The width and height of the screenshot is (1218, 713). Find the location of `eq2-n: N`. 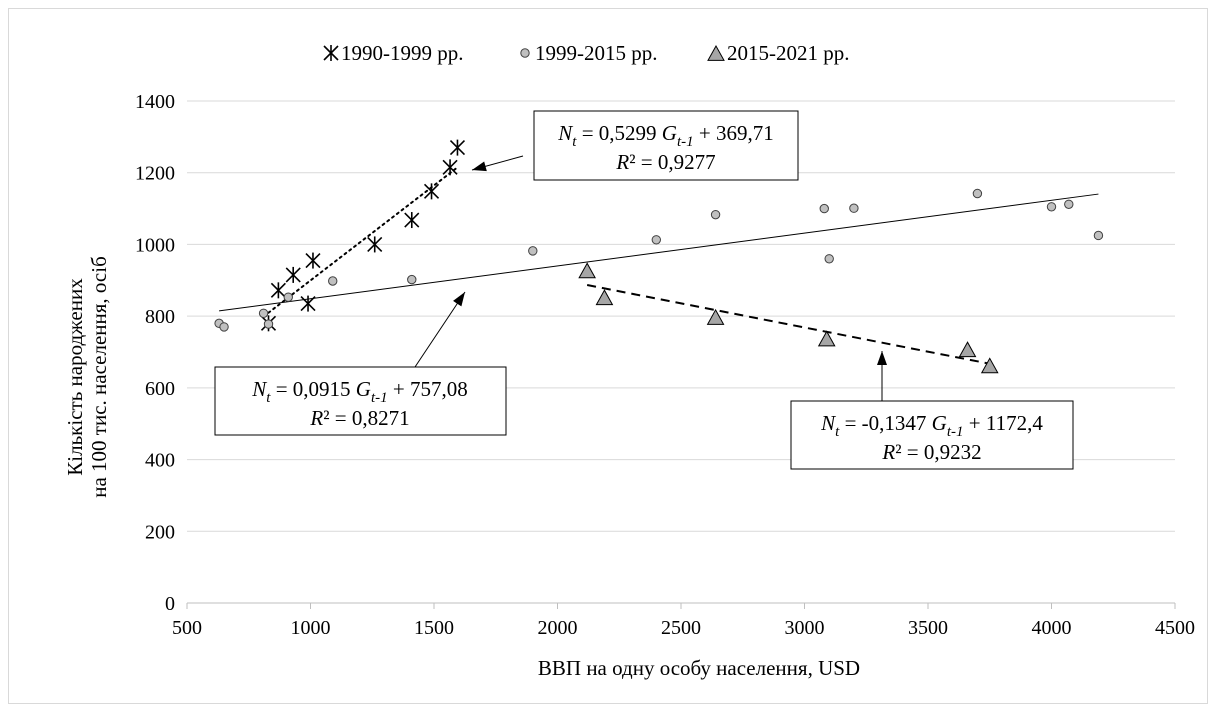

eq2-n: N is located at coordinates (259, 389).